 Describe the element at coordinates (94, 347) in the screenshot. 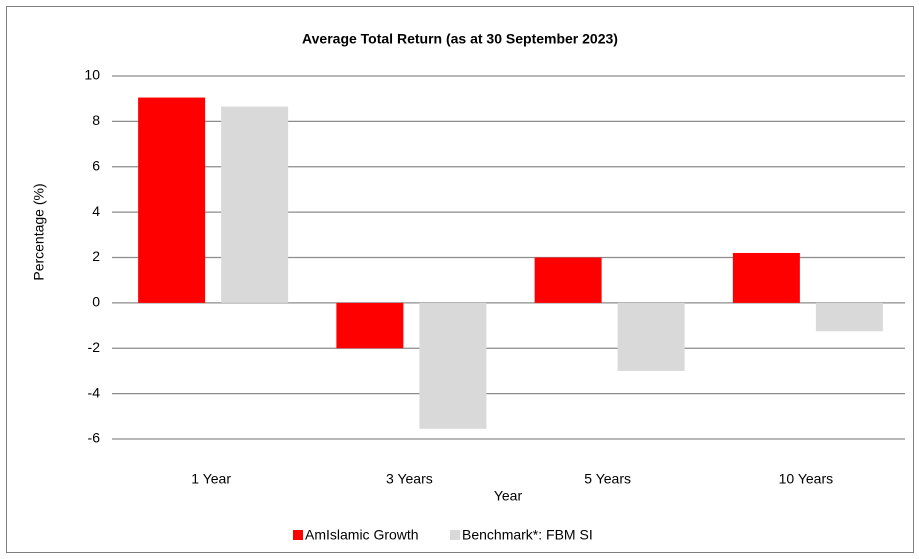

I see `y-tick-label: -2` at that location.